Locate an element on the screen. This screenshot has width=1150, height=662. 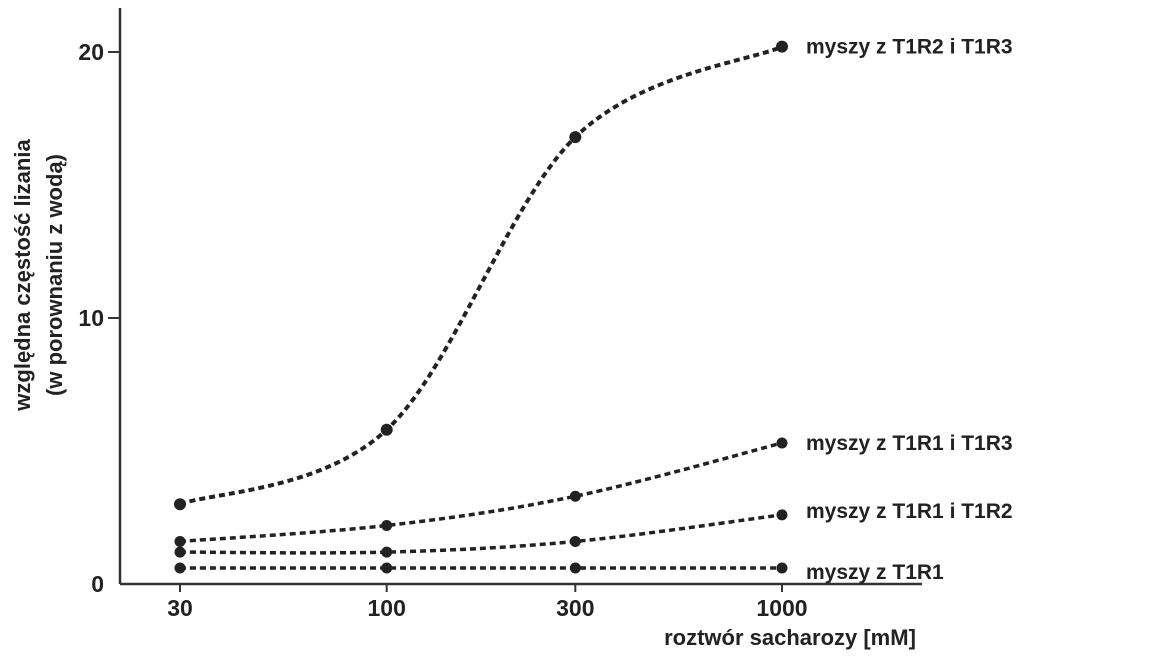
series-label: myszy z T1R2 i T1R3 is located at coordinates (909, 47).